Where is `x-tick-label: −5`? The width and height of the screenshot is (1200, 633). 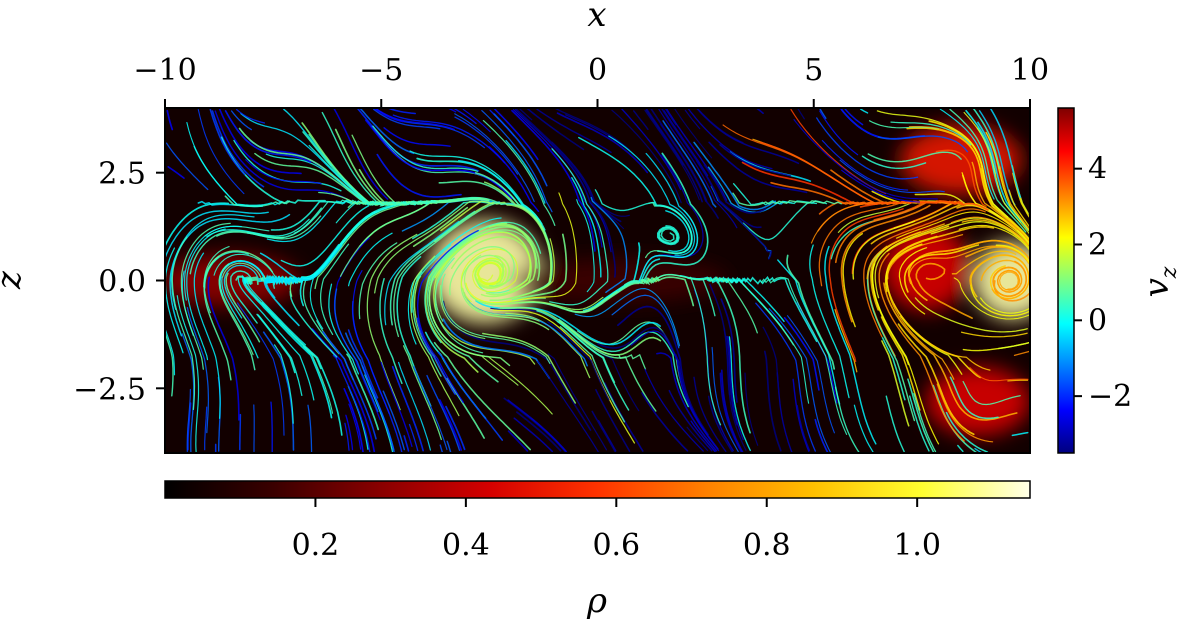 x-tick-label: −5 is located at coordinates (381, 70).